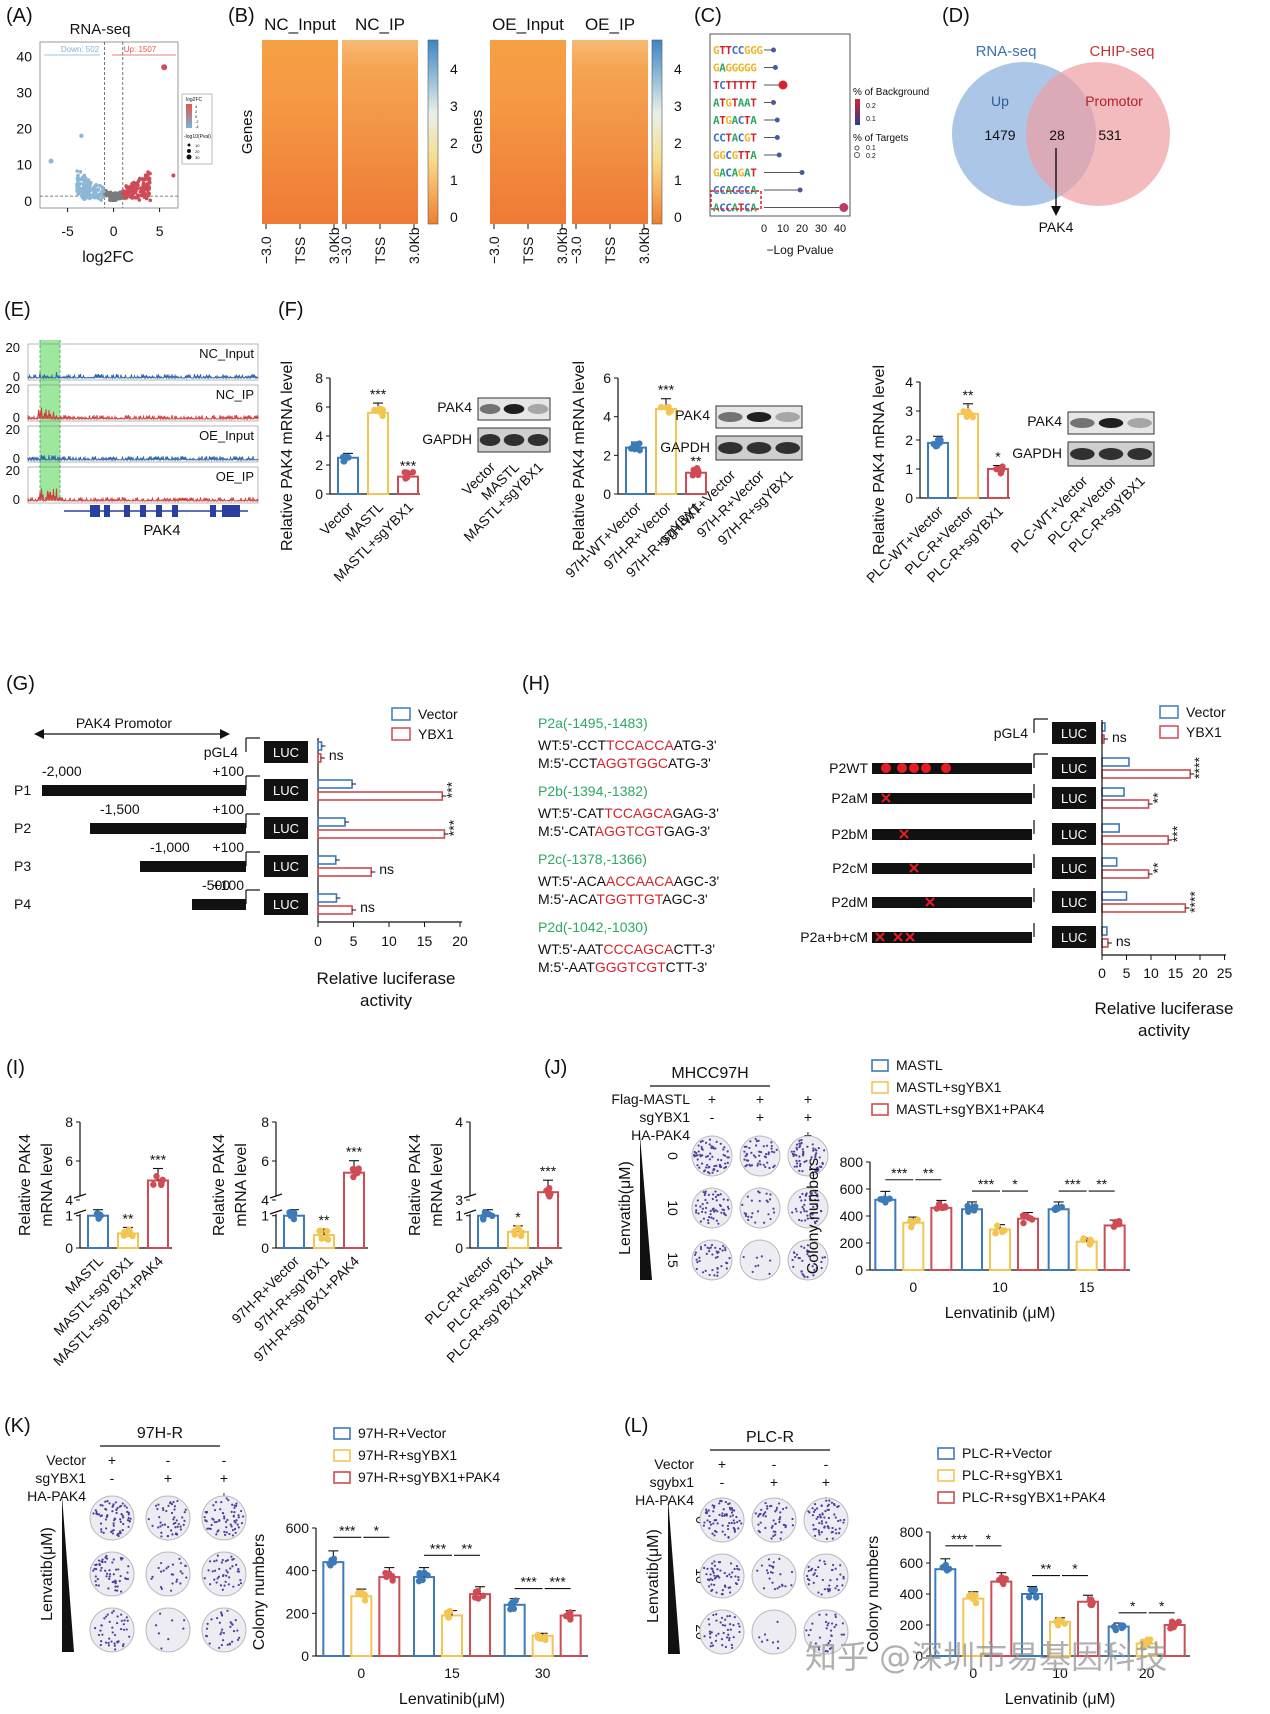 The width and height of the screenshot is (1270, 1714). I want to click on condition-sign: +, so click(712, 1099).